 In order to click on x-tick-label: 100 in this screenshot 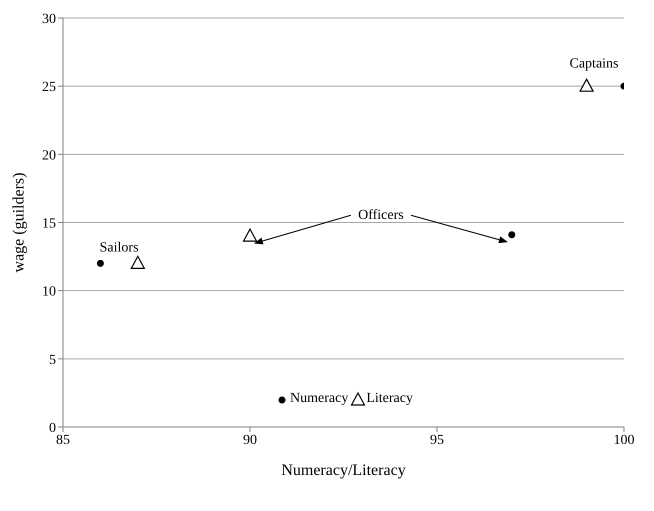, I will do `click(624, 440)`.